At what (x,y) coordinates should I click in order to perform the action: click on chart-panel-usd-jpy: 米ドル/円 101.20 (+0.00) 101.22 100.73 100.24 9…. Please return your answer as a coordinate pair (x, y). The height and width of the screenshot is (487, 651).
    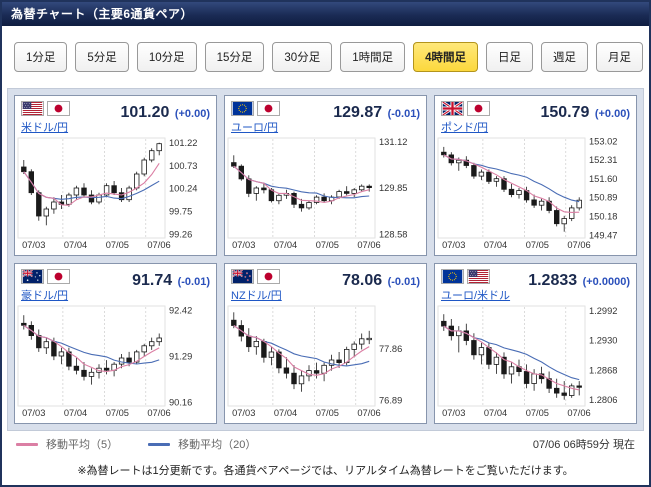
    Looking at the image, I should click on (115, 175).